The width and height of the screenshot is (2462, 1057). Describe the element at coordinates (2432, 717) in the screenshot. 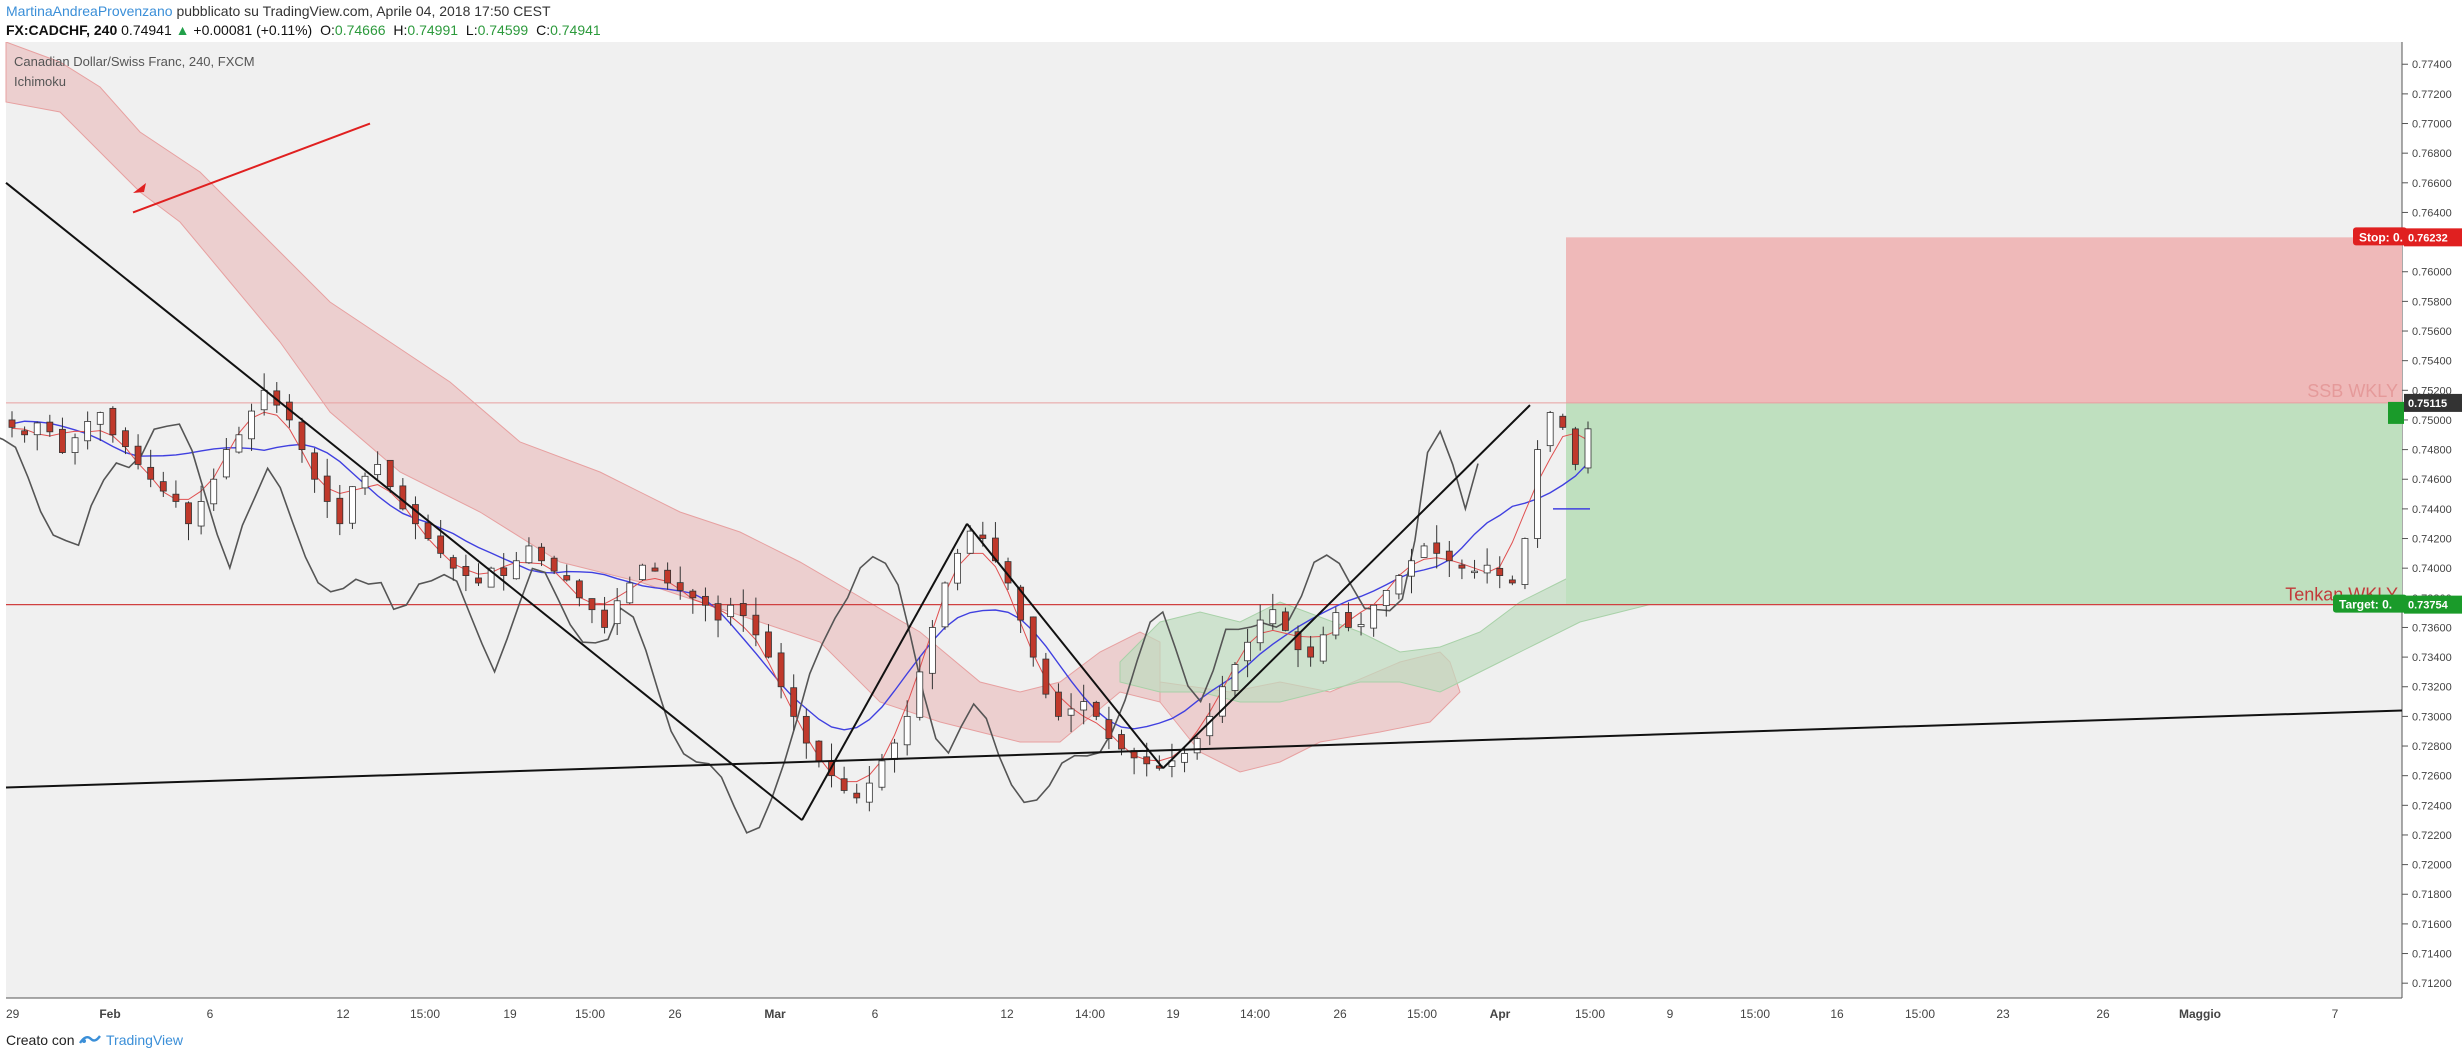

I see `price-tick-label: 0.73000` at that location.